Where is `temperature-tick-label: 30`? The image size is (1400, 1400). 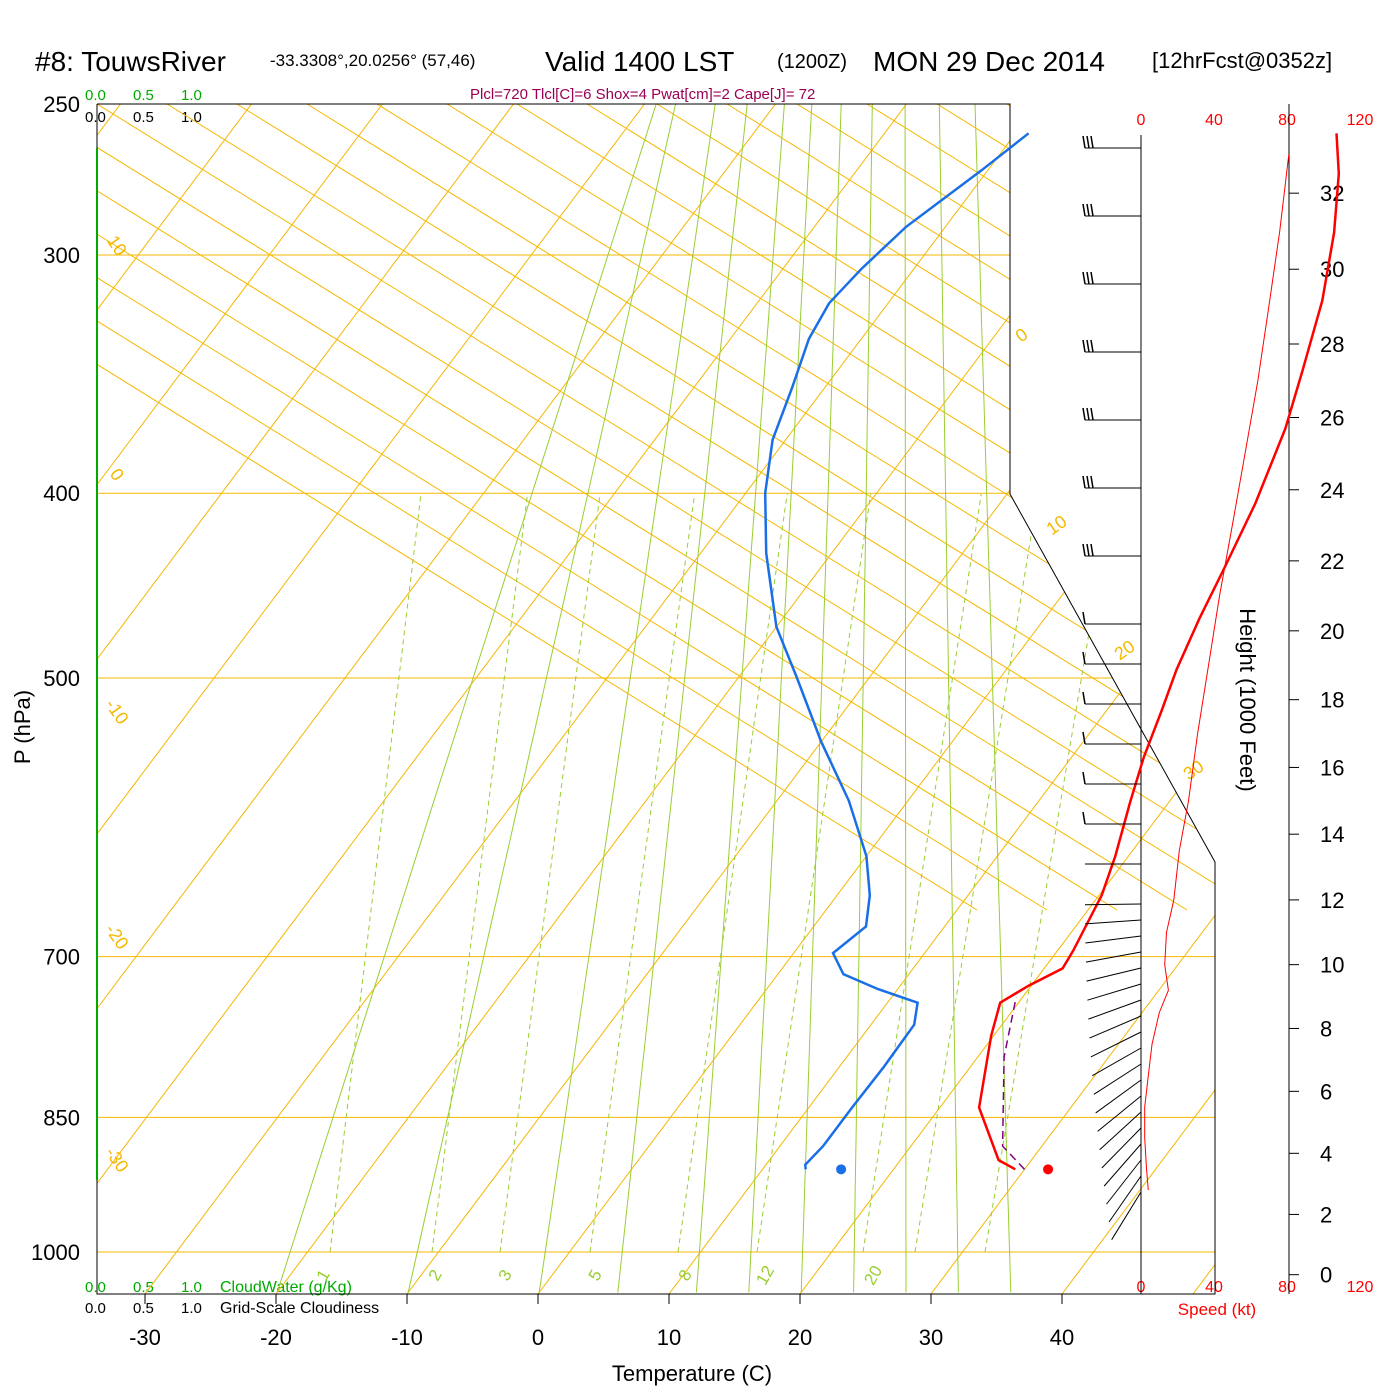 temperature-tick-label: 30 is located at coordinates (931, 1337).